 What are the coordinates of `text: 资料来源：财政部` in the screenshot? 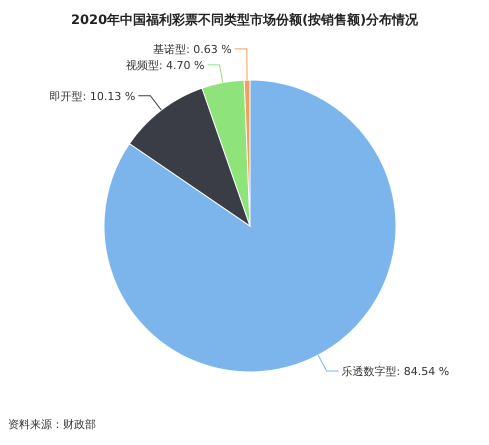 It's located at (52, 424).